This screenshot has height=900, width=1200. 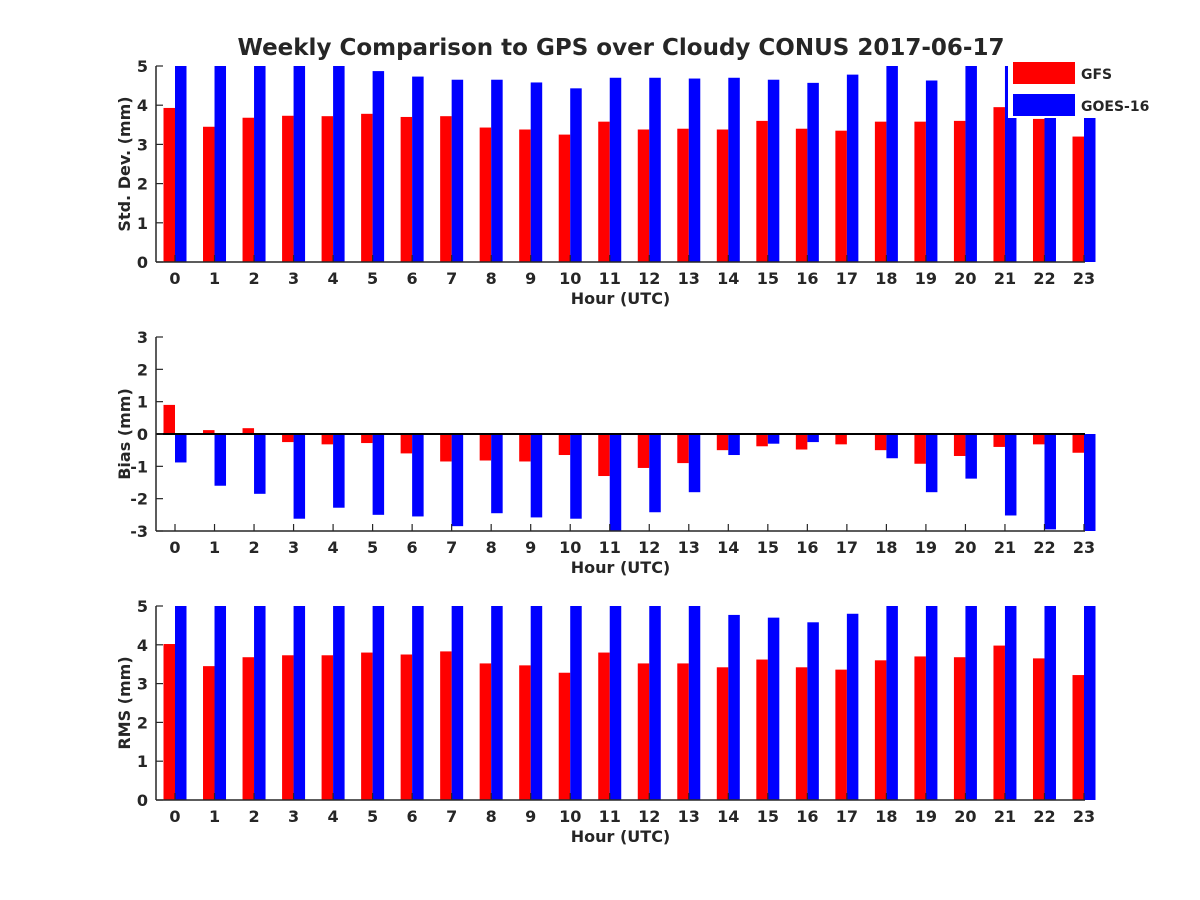 What do you see at coordinates (610, 278) in the screenshot?
I see `x-tick-label-11: 11` at bounding box center [610, 278].